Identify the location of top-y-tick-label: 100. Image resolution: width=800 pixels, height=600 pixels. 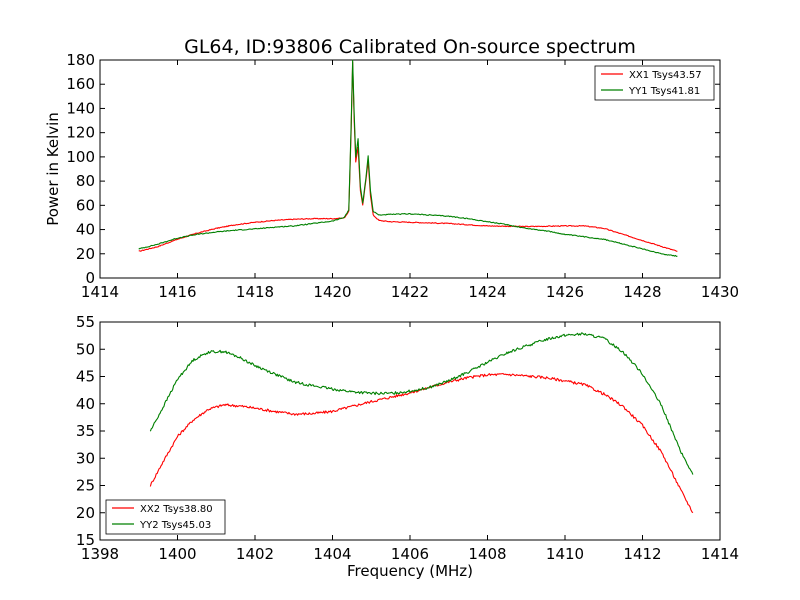
(80, 157).